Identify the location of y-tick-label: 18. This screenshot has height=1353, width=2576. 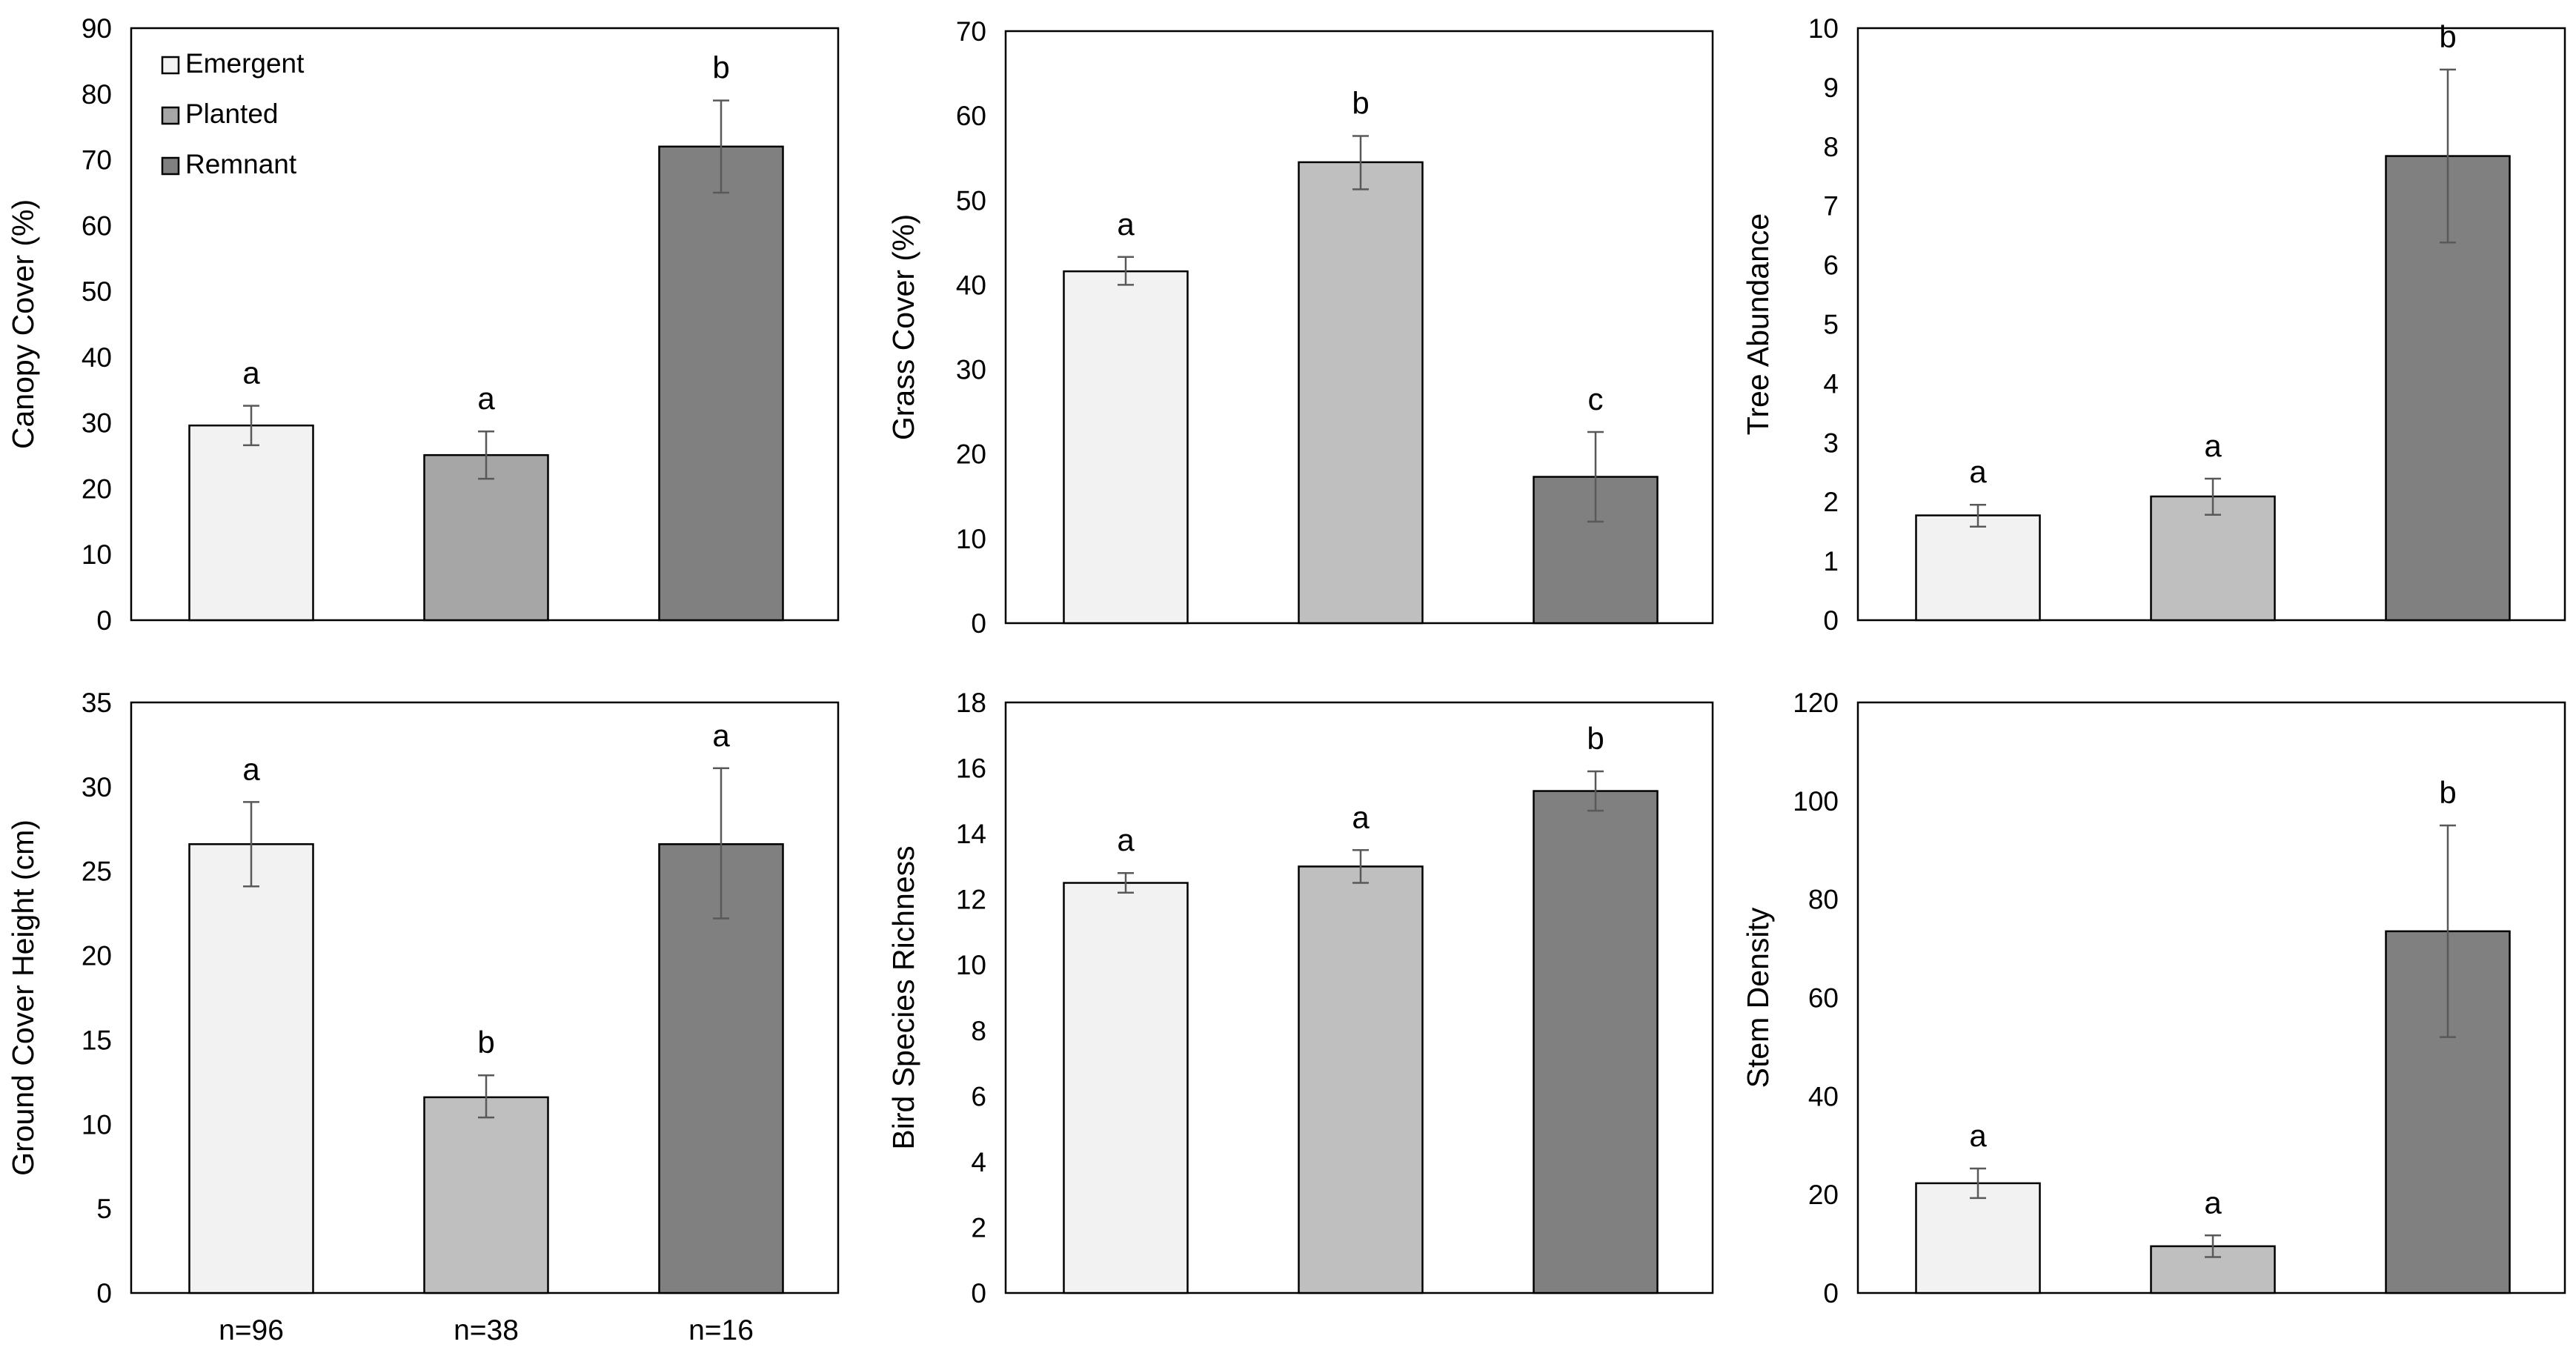
(971, 703).